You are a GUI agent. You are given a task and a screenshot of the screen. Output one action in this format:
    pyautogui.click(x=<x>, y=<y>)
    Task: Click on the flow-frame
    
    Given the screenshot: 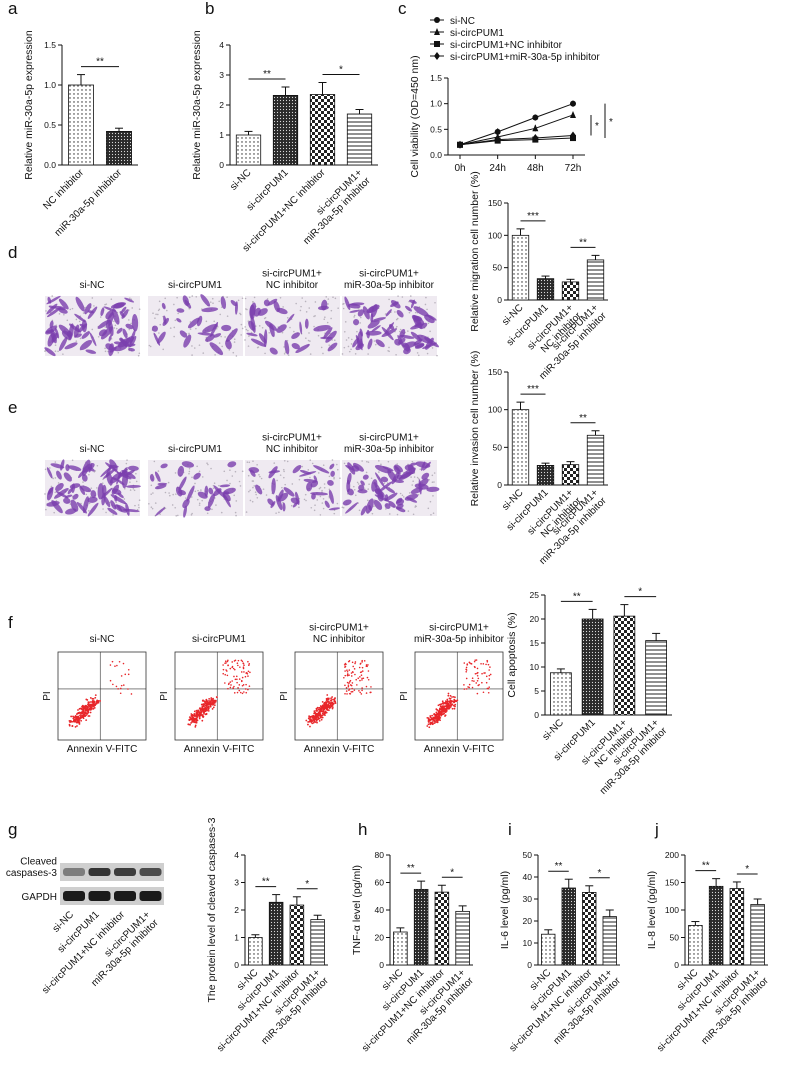 What is the action you would take?
    pyautogui.click(x=219, y=696)
    